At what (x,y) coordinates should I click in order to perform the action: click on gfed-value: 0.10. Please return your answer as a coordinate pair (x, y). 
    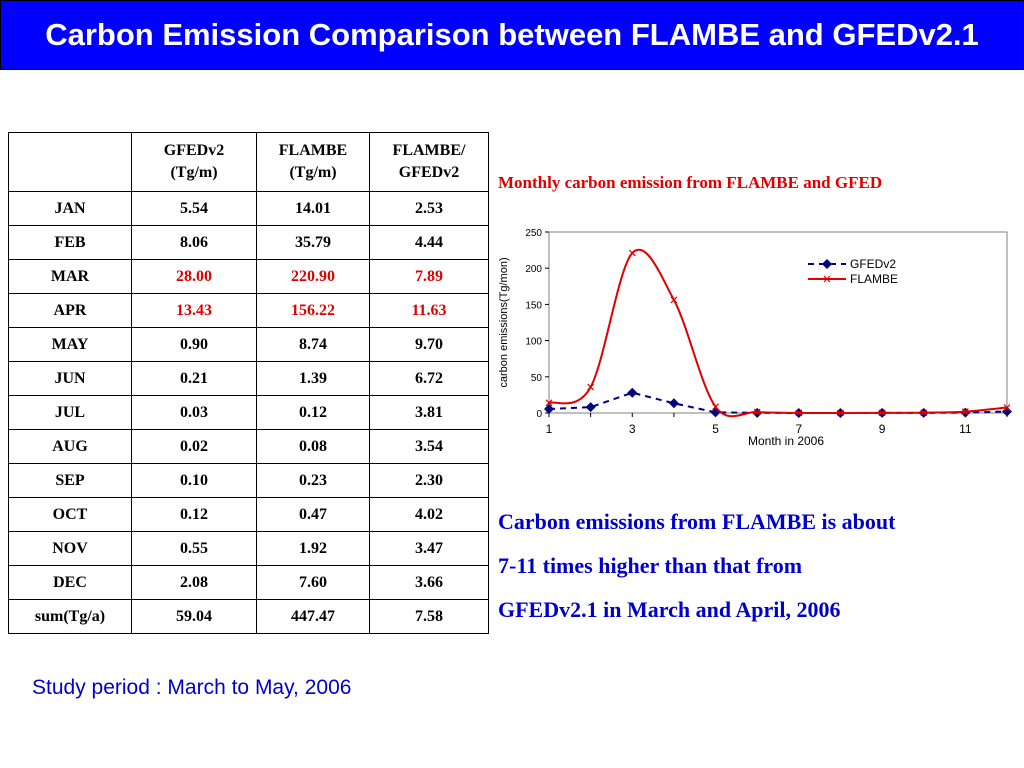
    Looking at the image, I should click on (194, 480).